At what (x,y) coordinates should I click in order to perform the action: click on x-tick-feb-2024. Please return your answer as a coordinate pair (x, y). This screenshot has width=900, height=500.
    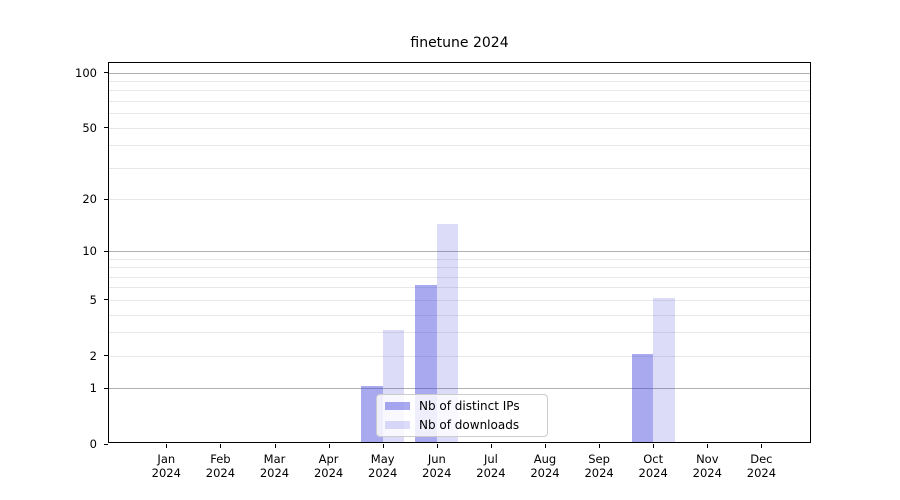
    Looking at the image, I should click on (221, 446).